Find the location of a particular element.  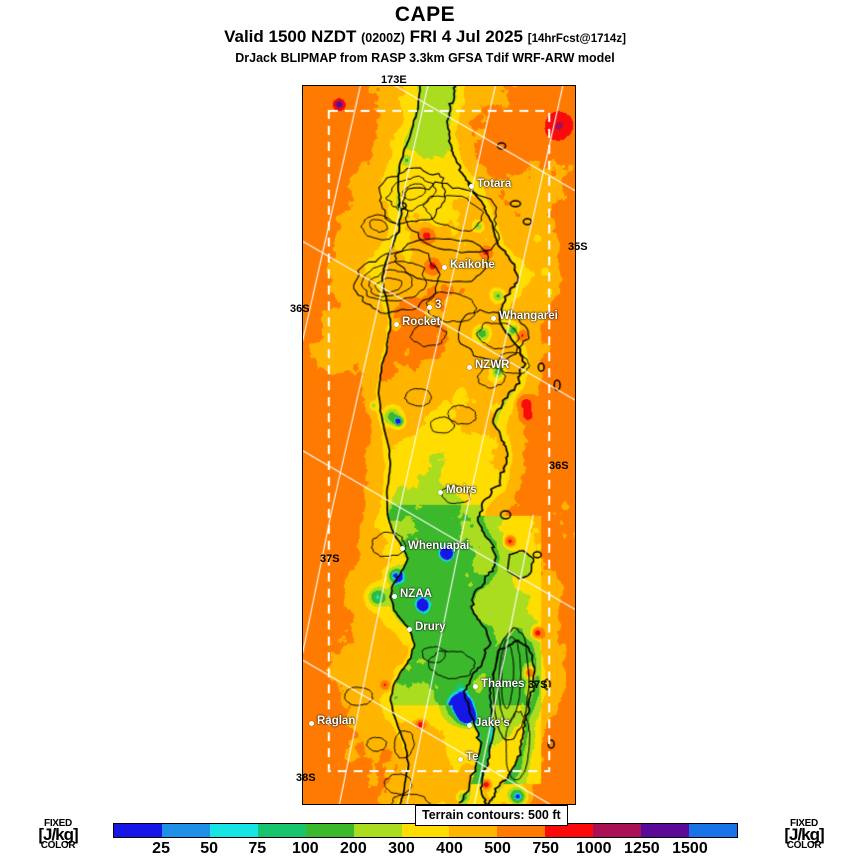

site-label: Raglan is located at coordinates (336, 721).